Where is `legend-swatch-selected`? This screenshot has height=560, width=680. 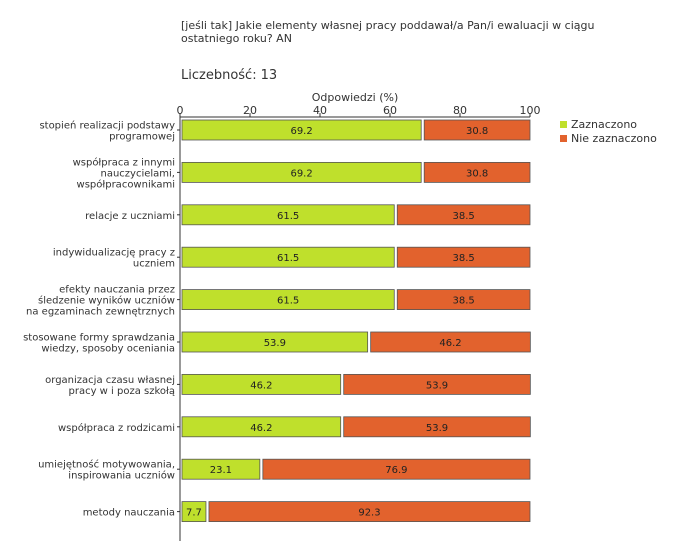 legend-swatch-selected is located at coordinates (563, 124).